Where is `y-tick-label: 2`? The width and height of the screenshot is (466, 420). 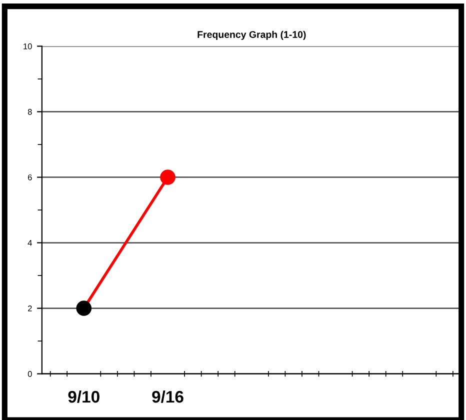
y-tick-label: 2 is located at coordinates (30, 308).